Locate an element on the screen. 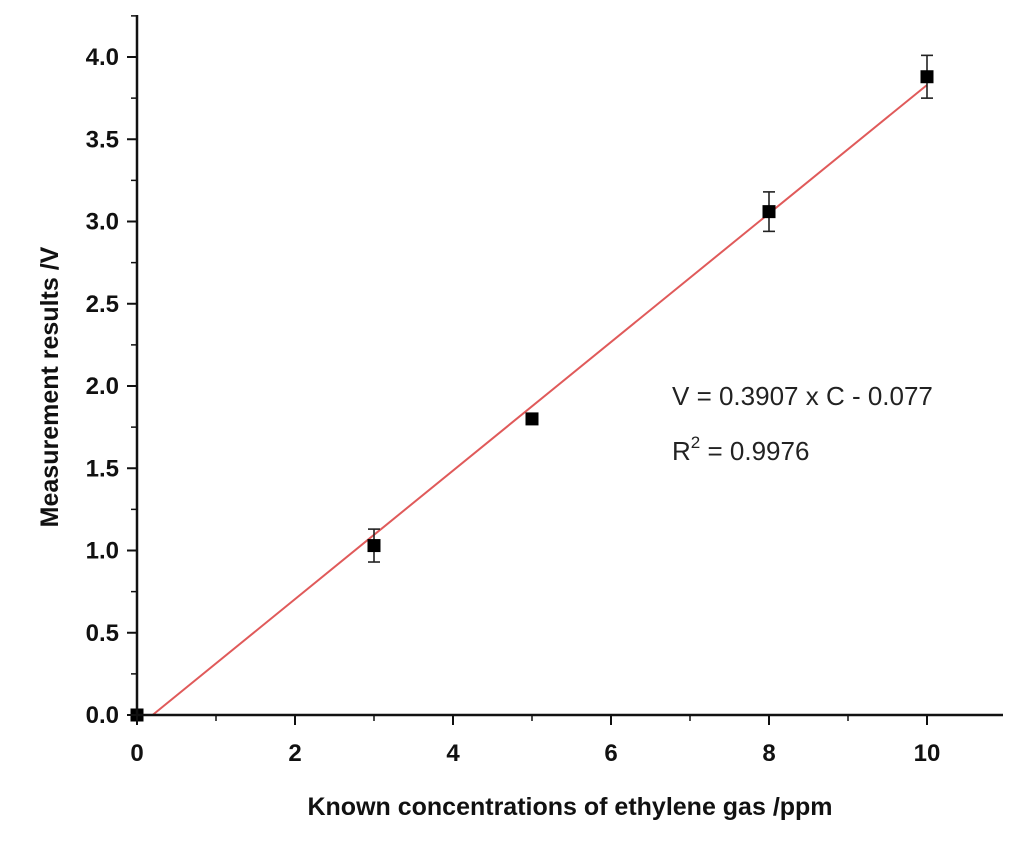 Image resolution: width=1024 pixels, height=852 pixels. r-squared-label: R2 = 0.9976 is located at coordinates (740, 449).